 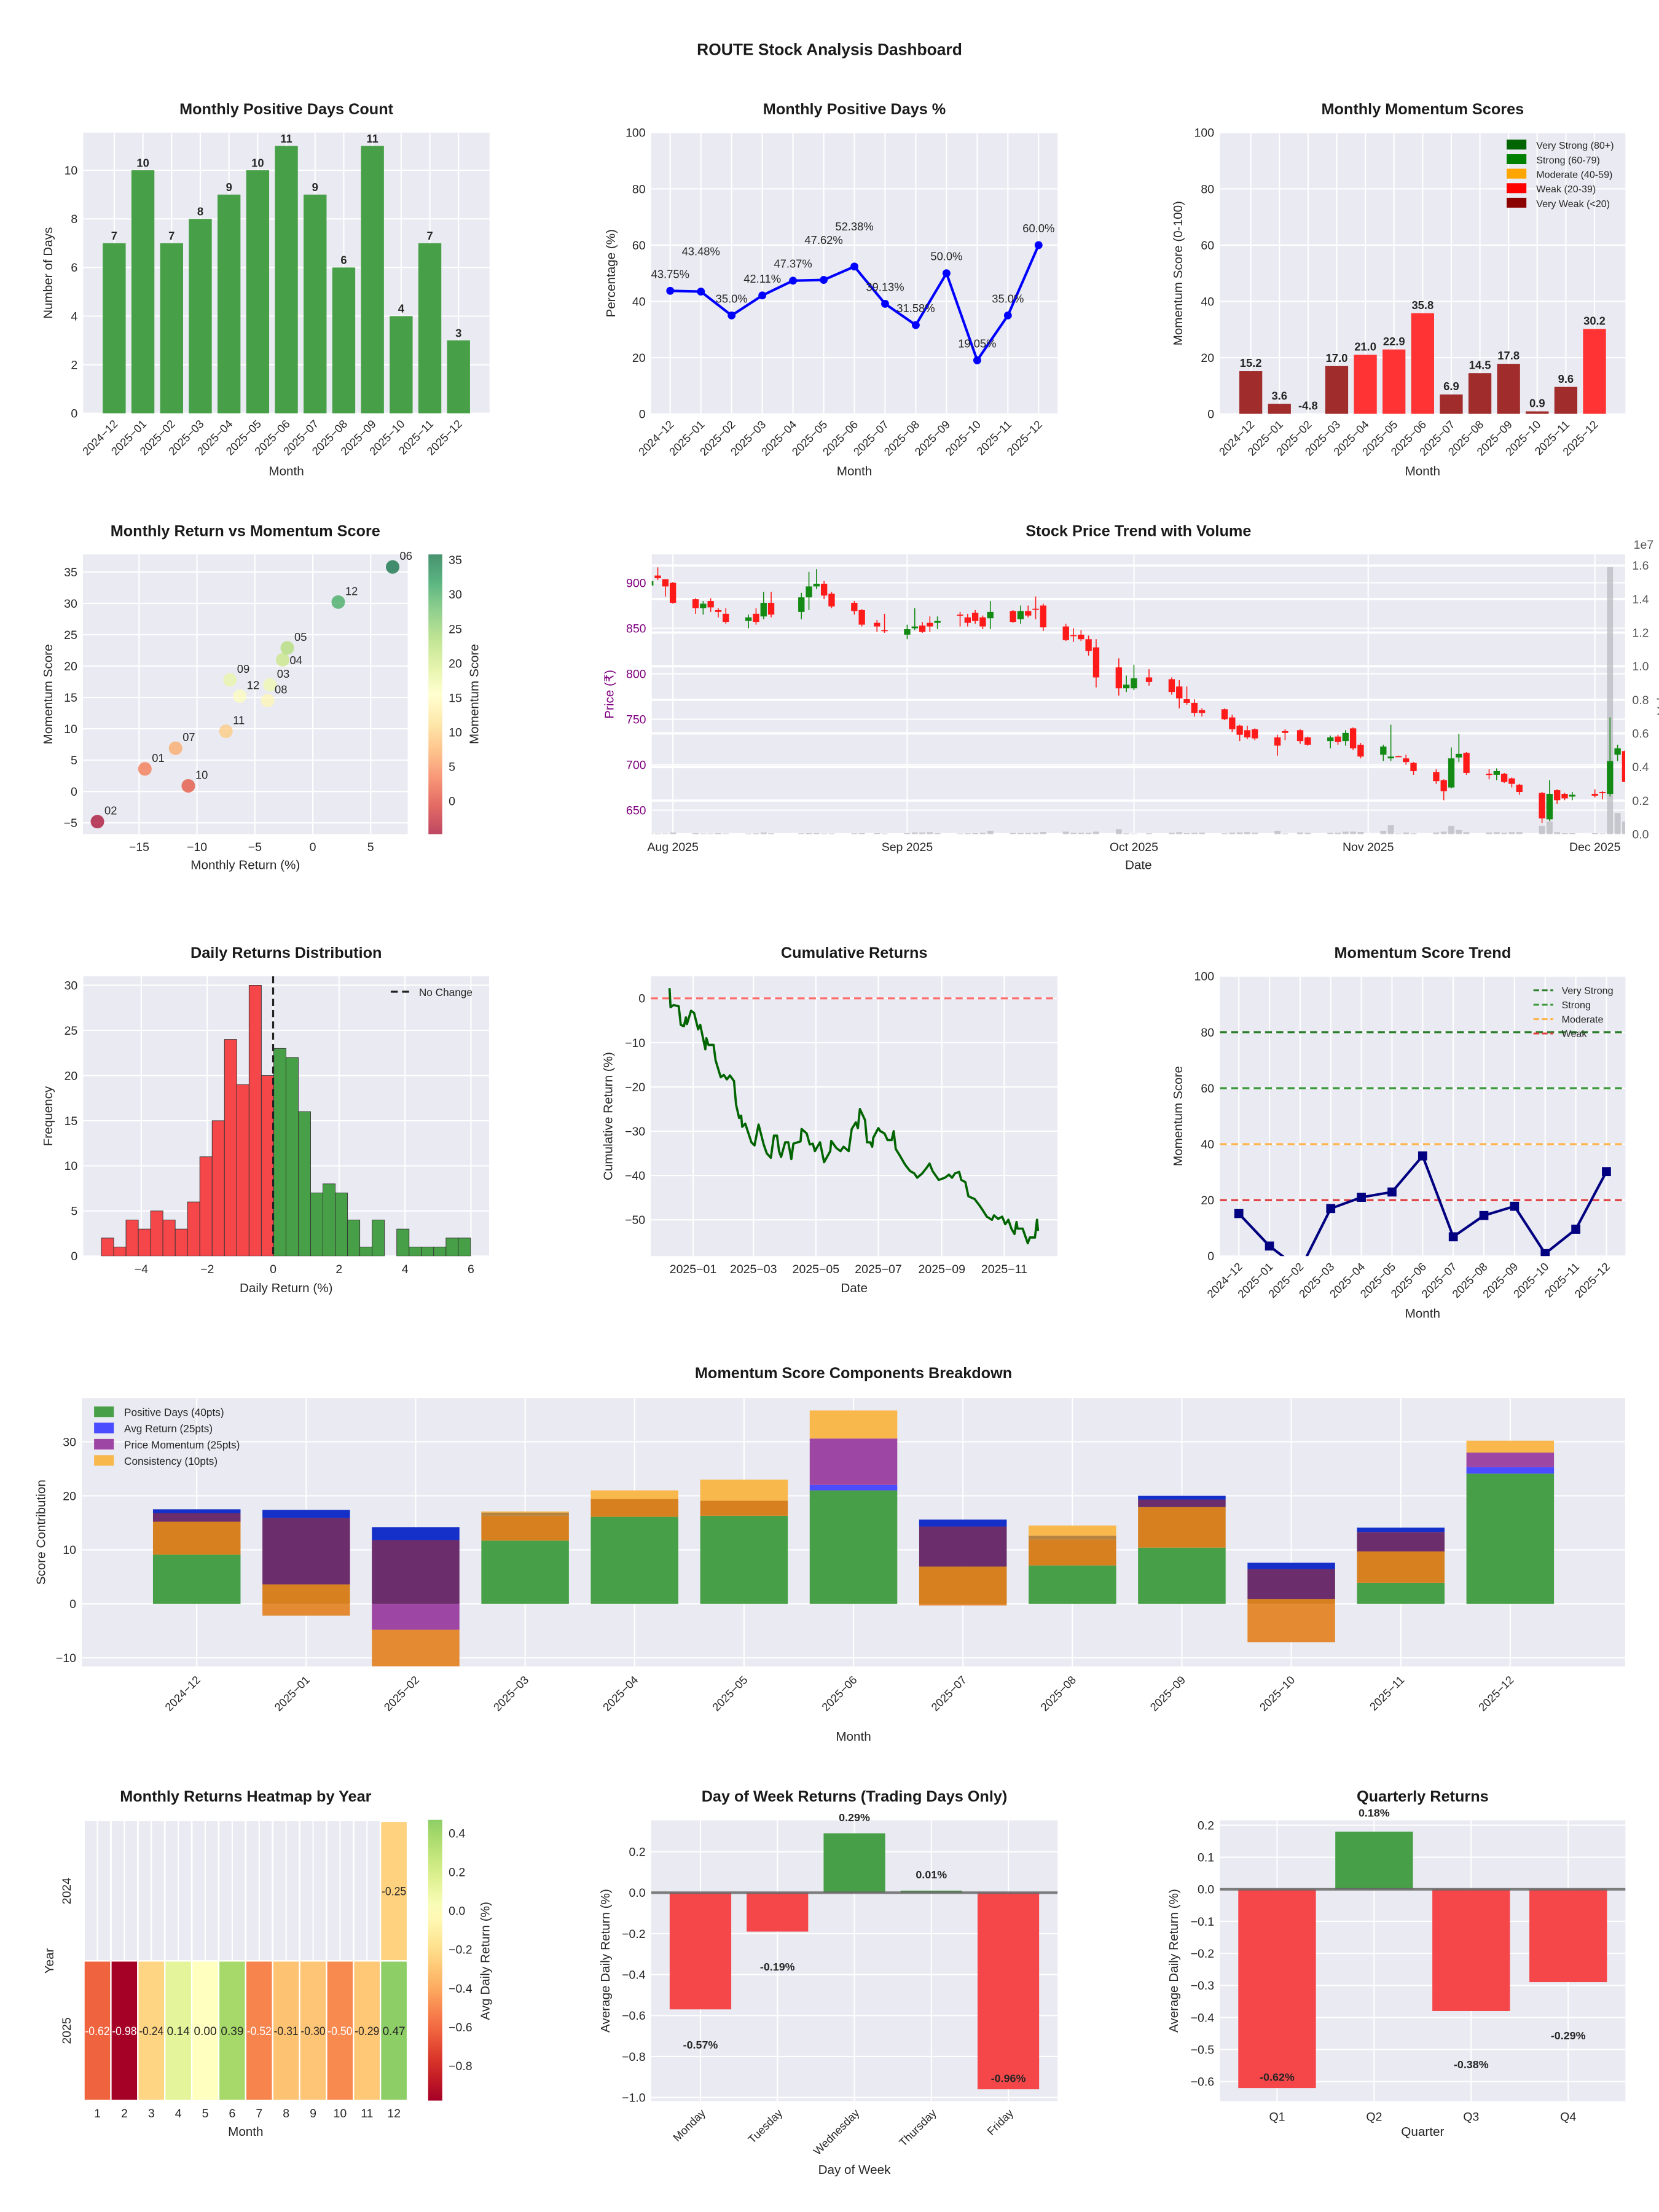 What do you see at coordinates (455, 663) in the screenshot?
I see `colorbar-tick-label: 20` at bounding box center [455, 663].